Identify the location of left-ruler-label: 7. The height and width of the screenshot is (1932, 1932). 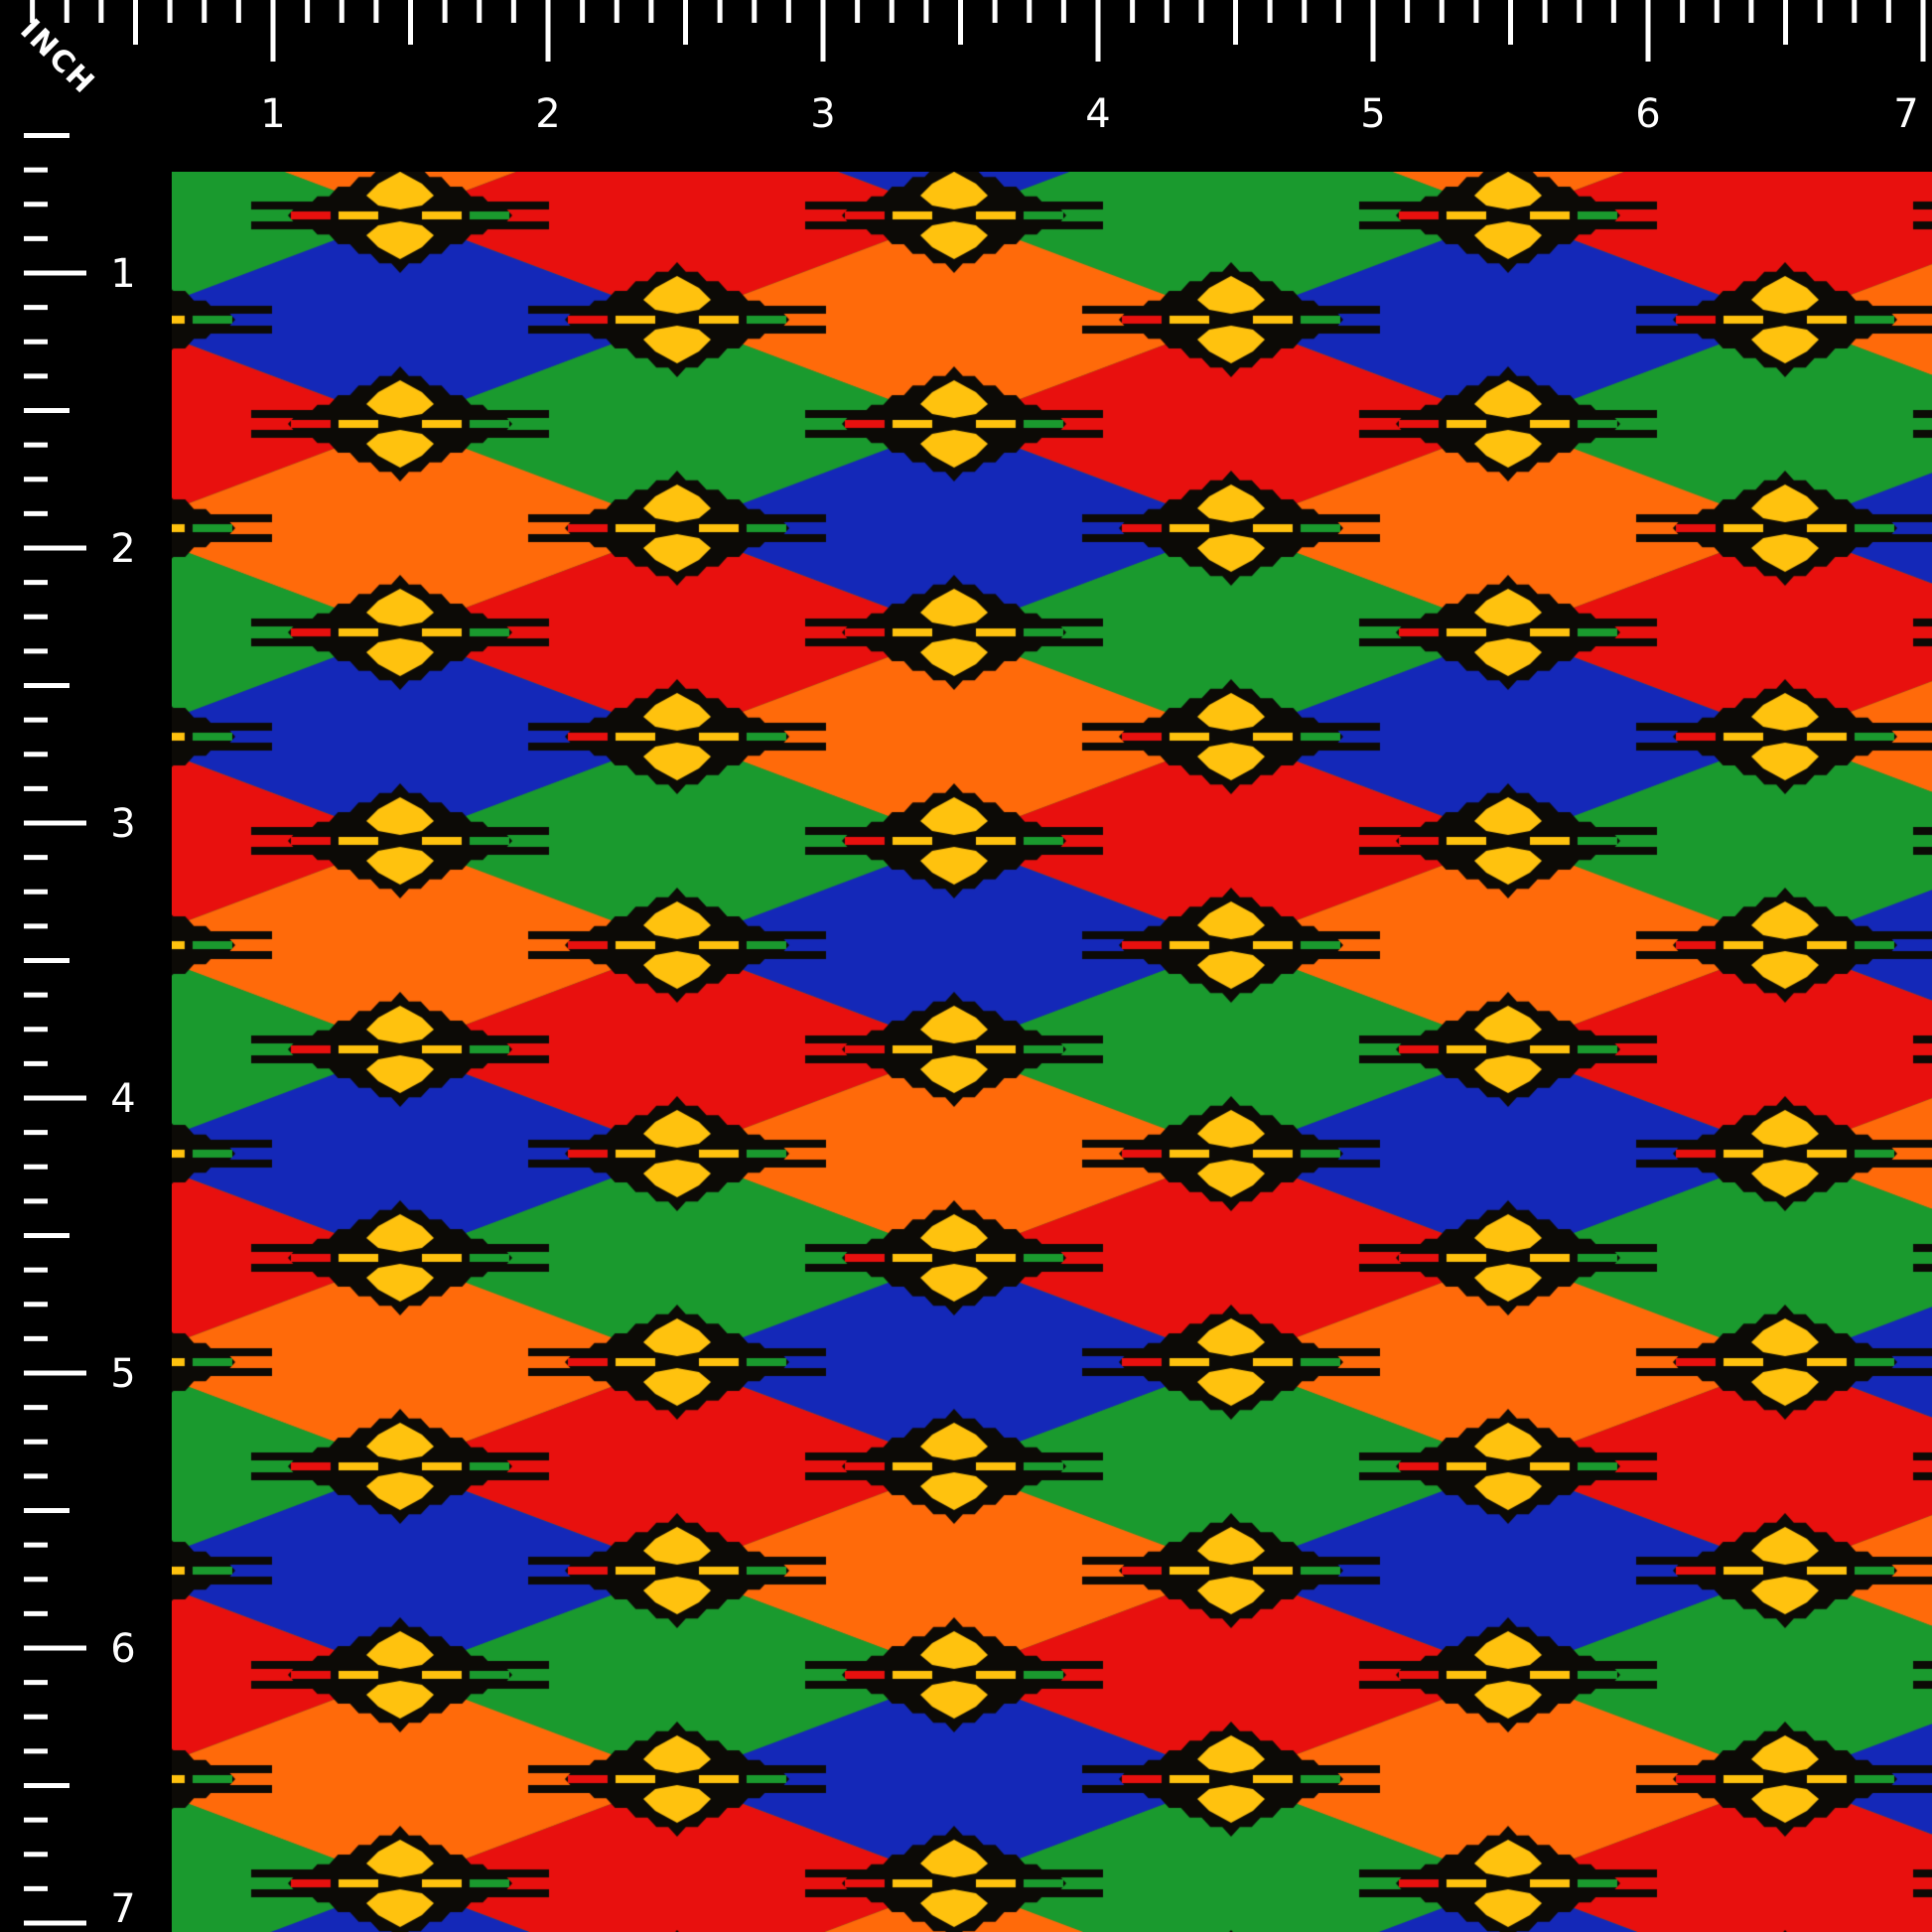
(123, 1909).